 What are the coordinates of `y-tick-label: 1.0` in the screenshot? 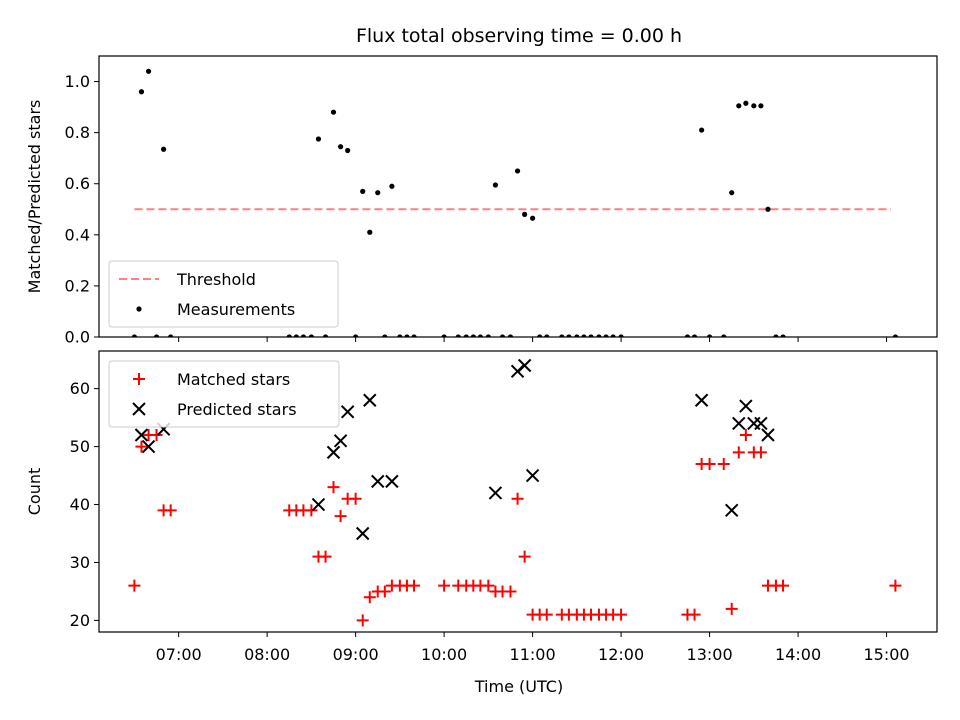 It's located at (77, 81).